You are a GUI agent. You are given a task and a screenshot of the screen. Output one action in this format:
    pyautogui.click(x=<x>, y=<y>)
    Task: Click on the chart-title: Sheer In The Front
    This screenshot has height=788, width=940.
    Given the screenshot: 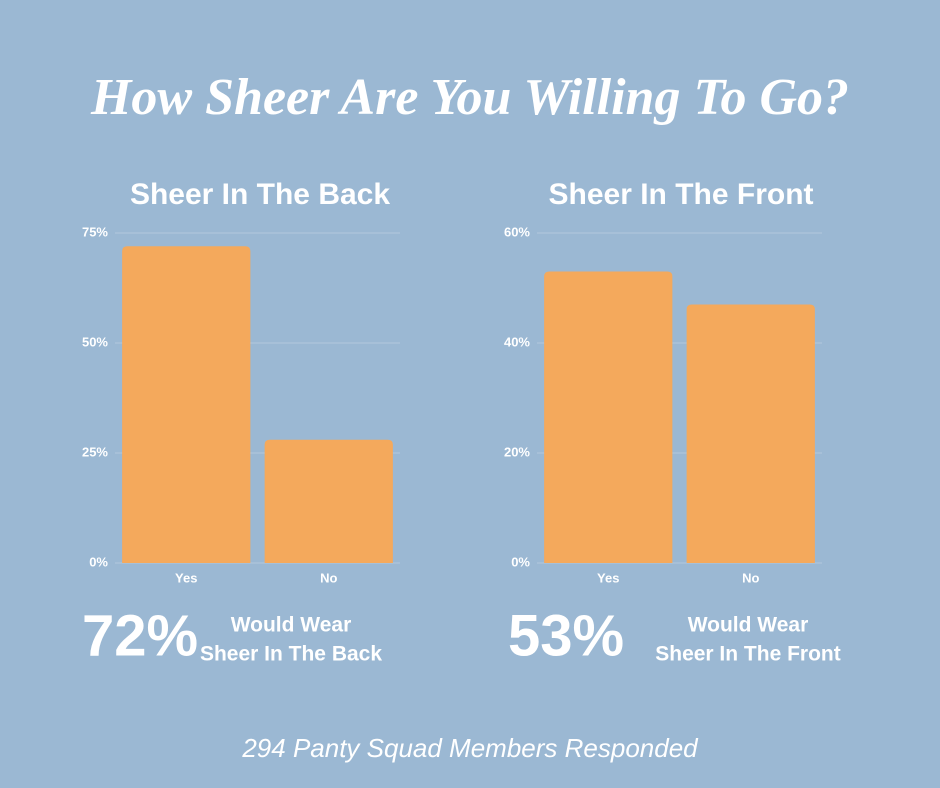 What is the action you would take?
    pyautogui.click(x=680, y=194)
    